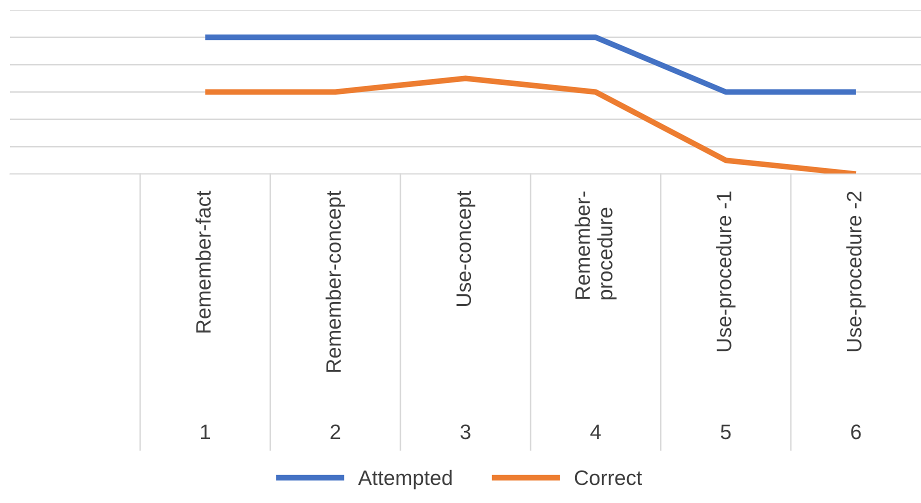 This screenshot has width=921, height=503. I want to click on text: 2, so click(335, 432).